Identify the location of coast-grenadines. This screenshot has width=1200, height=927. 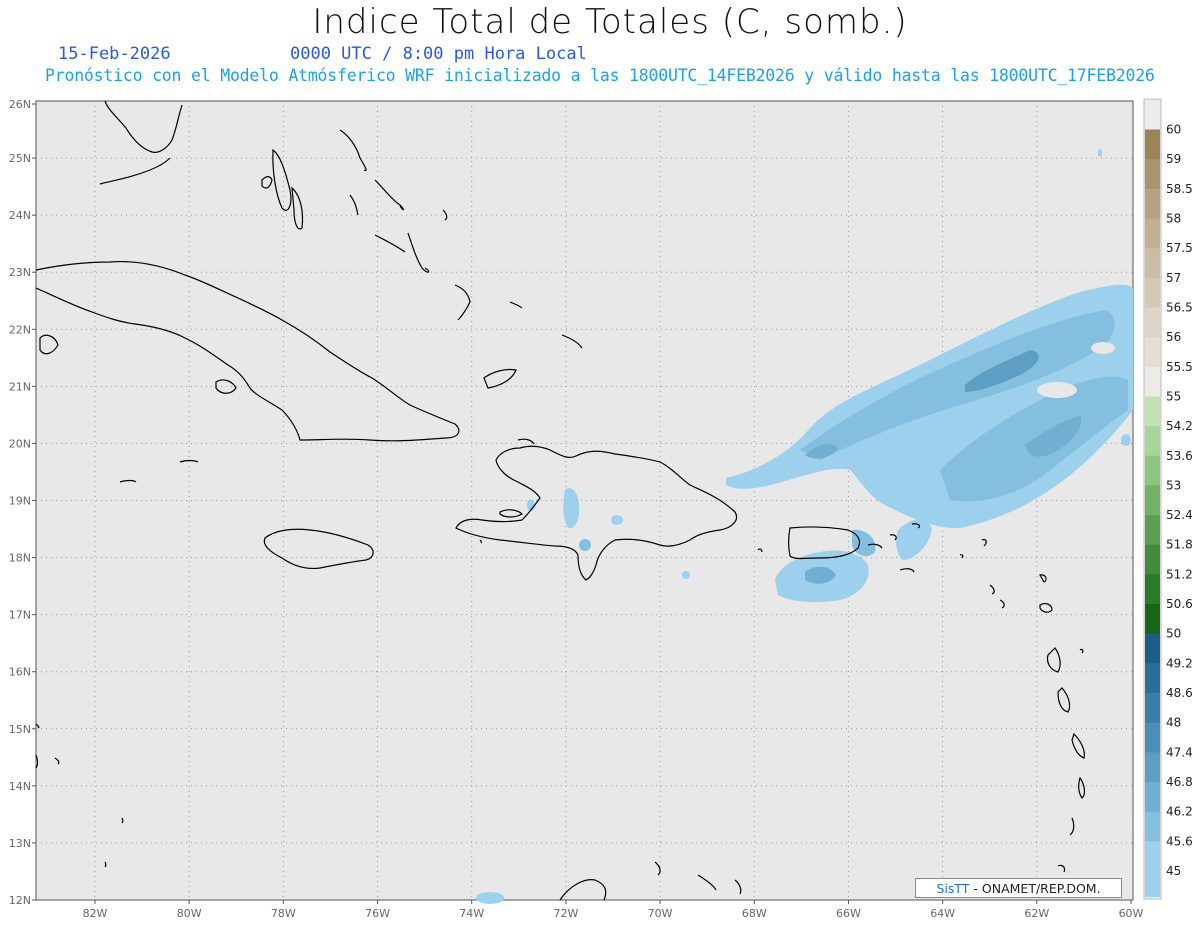
(1072, 826).